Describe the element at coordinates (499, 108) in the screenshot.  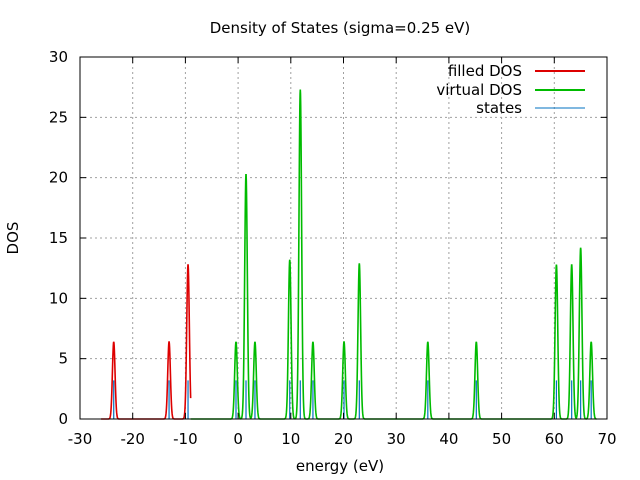
I see `legend-label-states: states` at that location.